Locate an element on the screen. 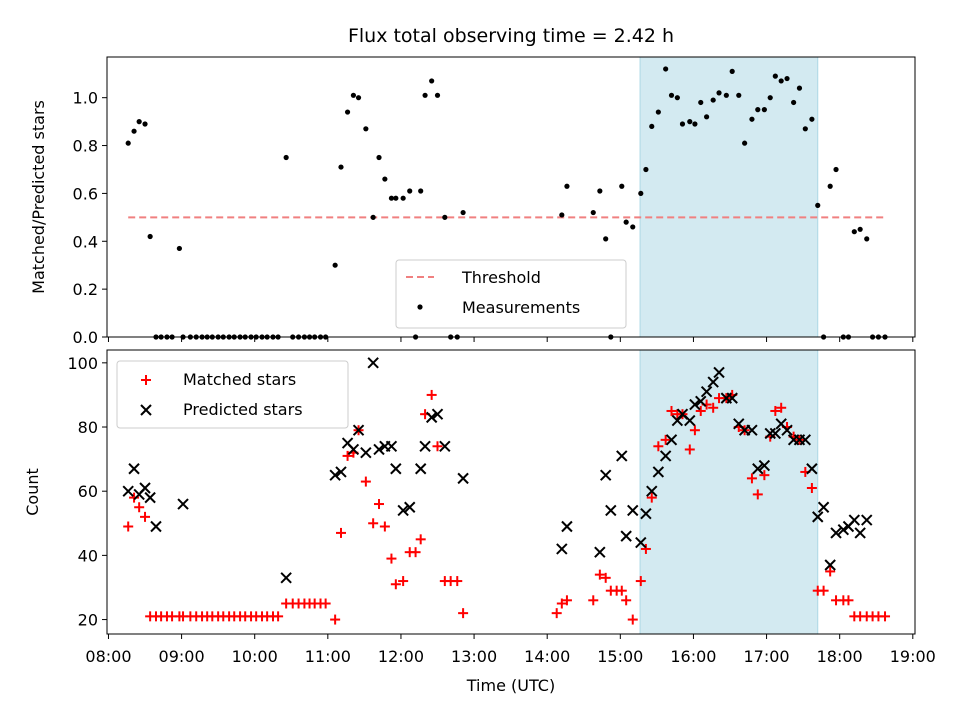 This screenshot has width=960, height=720. legend-measurements-swatch is located at coordinates (420, 307).